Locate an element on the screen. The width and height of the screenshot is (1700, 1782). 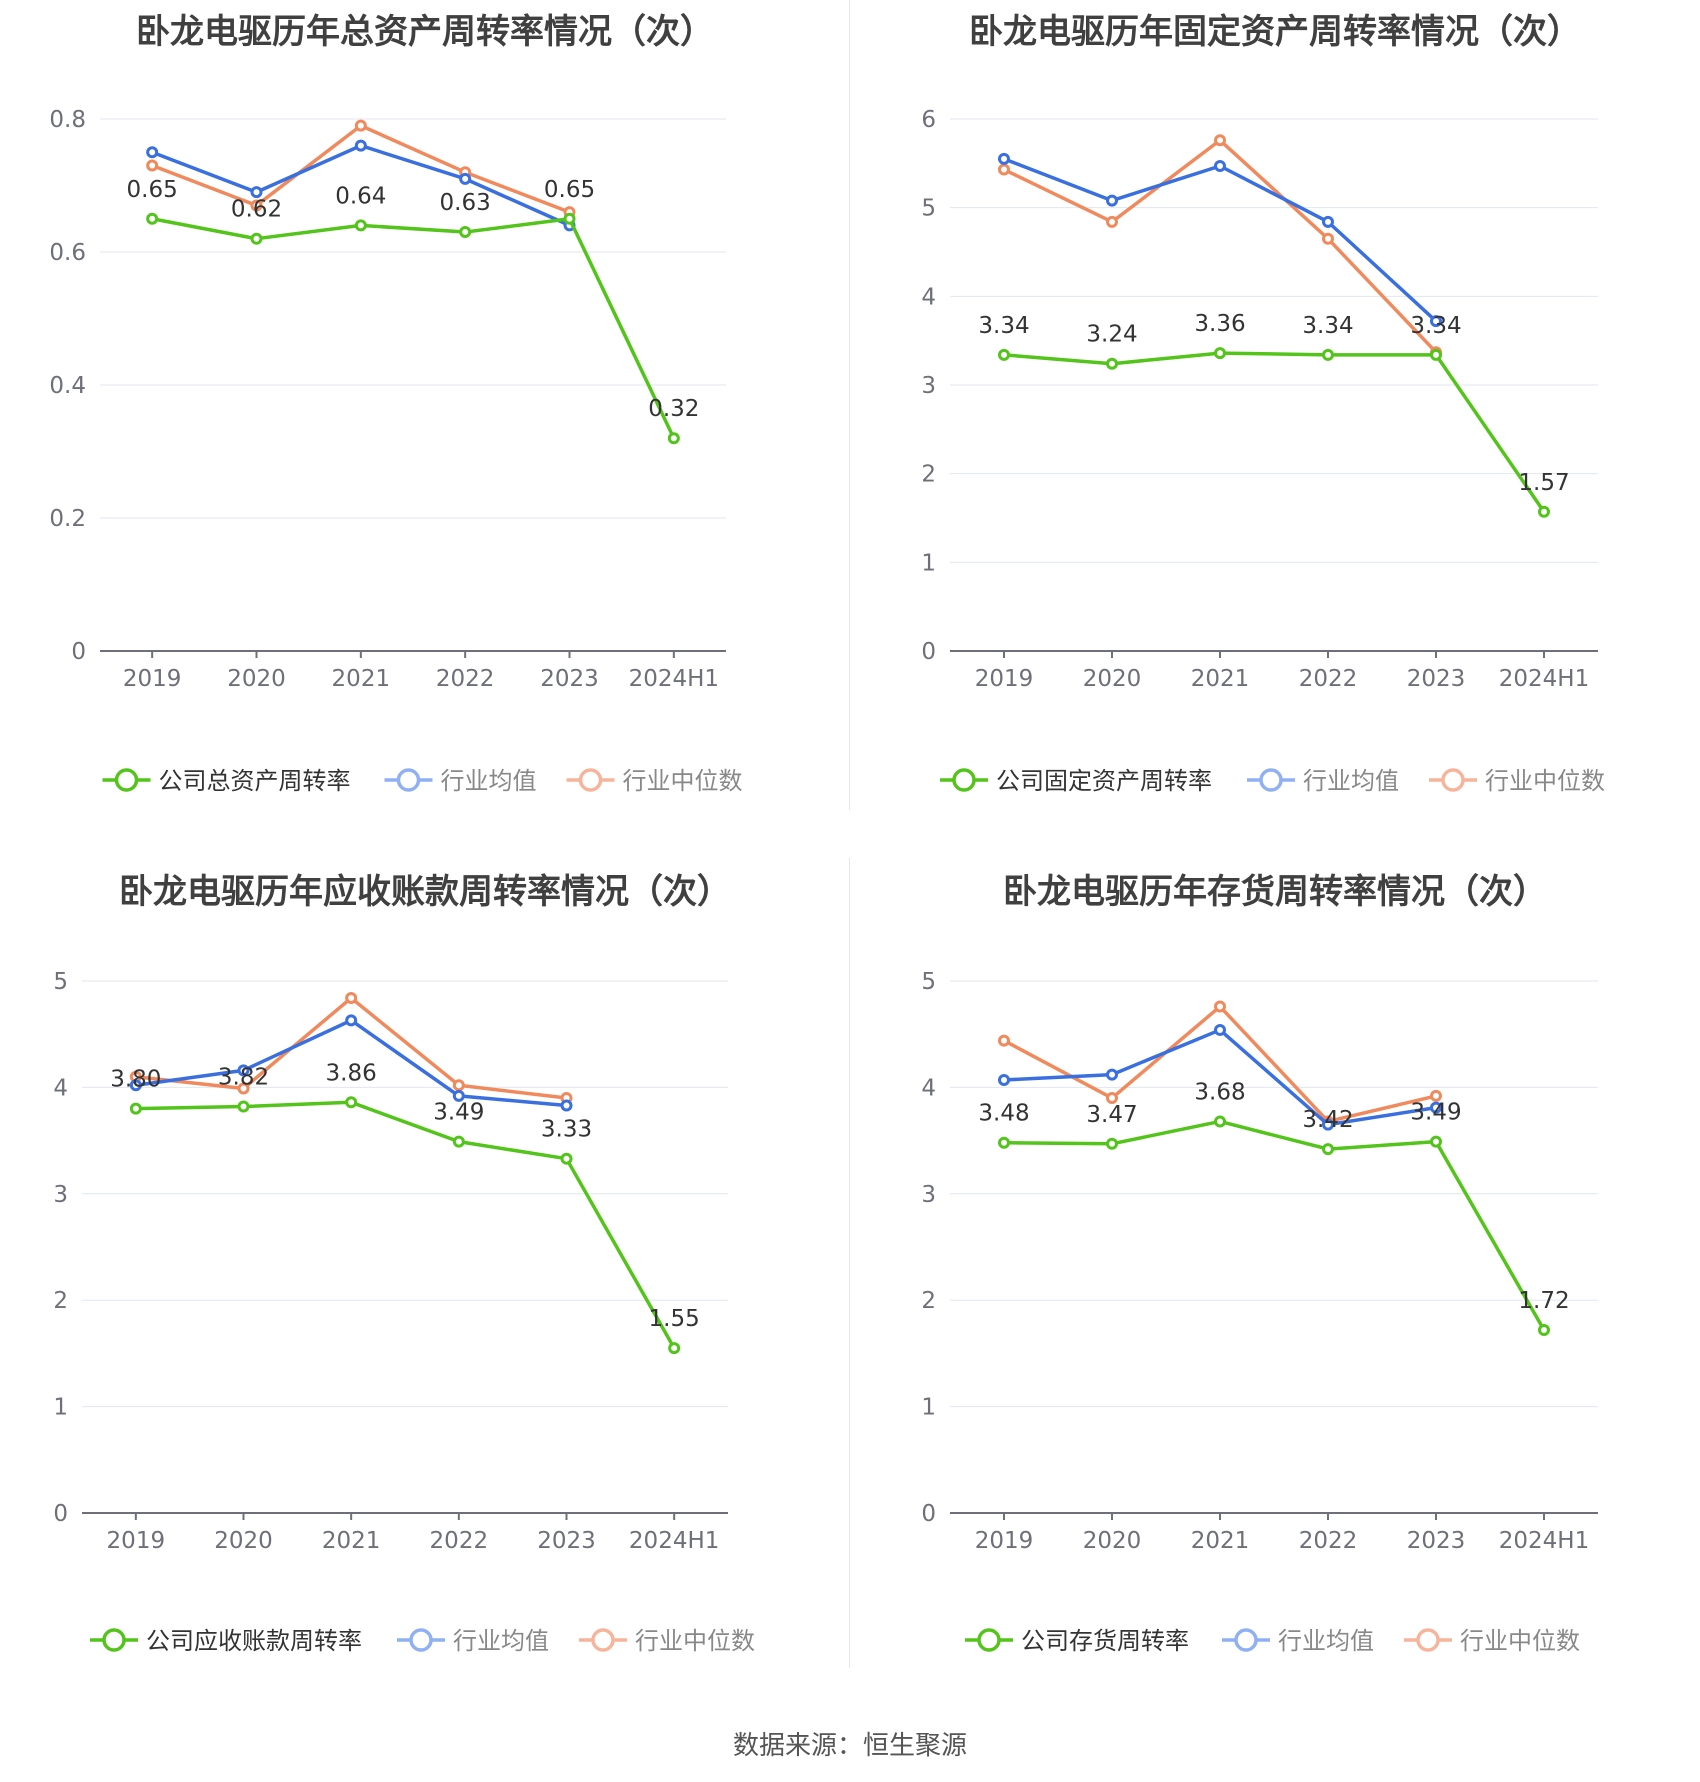
legend-label: 公司应收账款周转率 is located at coordinates (254, 1641).